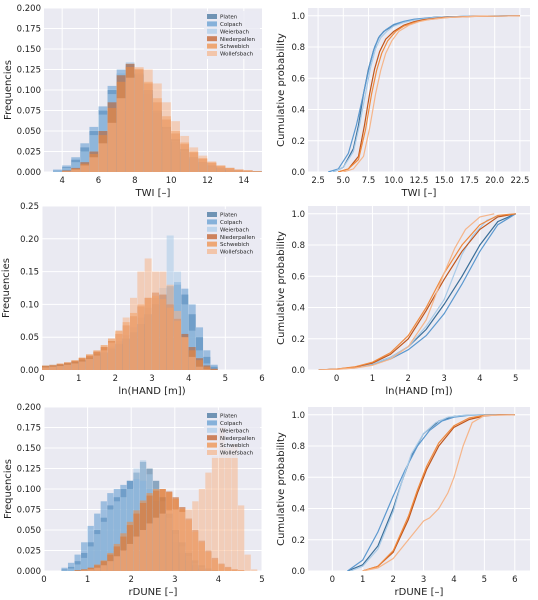 This screenshot has height=600, width=538. What do you see at coordinates (8, 489) in the screenshot?
I see `y-axis-label: Frequencies` at bounding box center [8, 489].